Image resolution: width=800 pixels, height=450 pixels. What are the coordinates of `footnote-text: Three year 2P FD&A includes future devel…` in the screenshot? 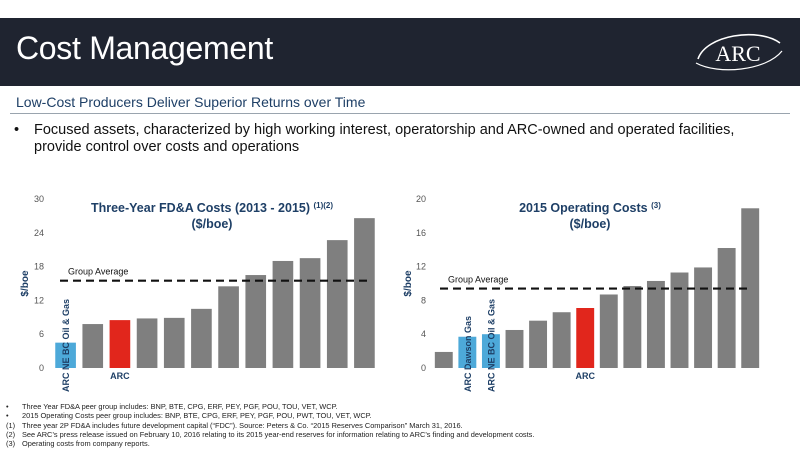 It's located at (242, 425).